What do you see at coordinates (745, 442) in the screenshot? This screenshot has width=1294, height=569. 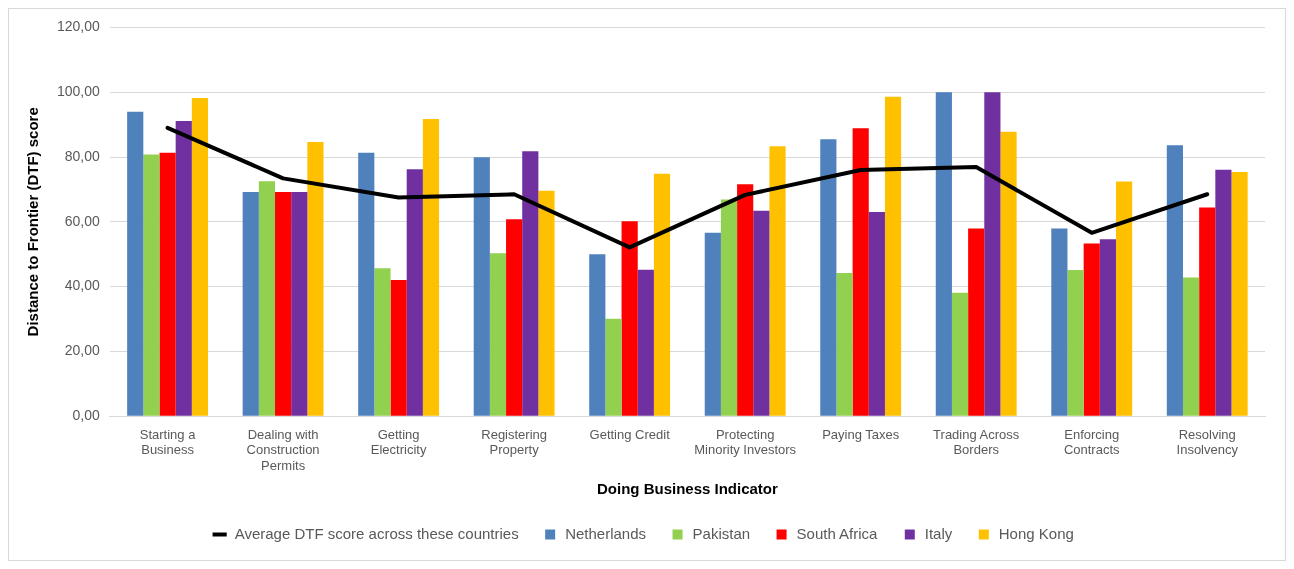 I see `x-tick-label: Protecting Minority Investors` at bounding box center [745, 442].